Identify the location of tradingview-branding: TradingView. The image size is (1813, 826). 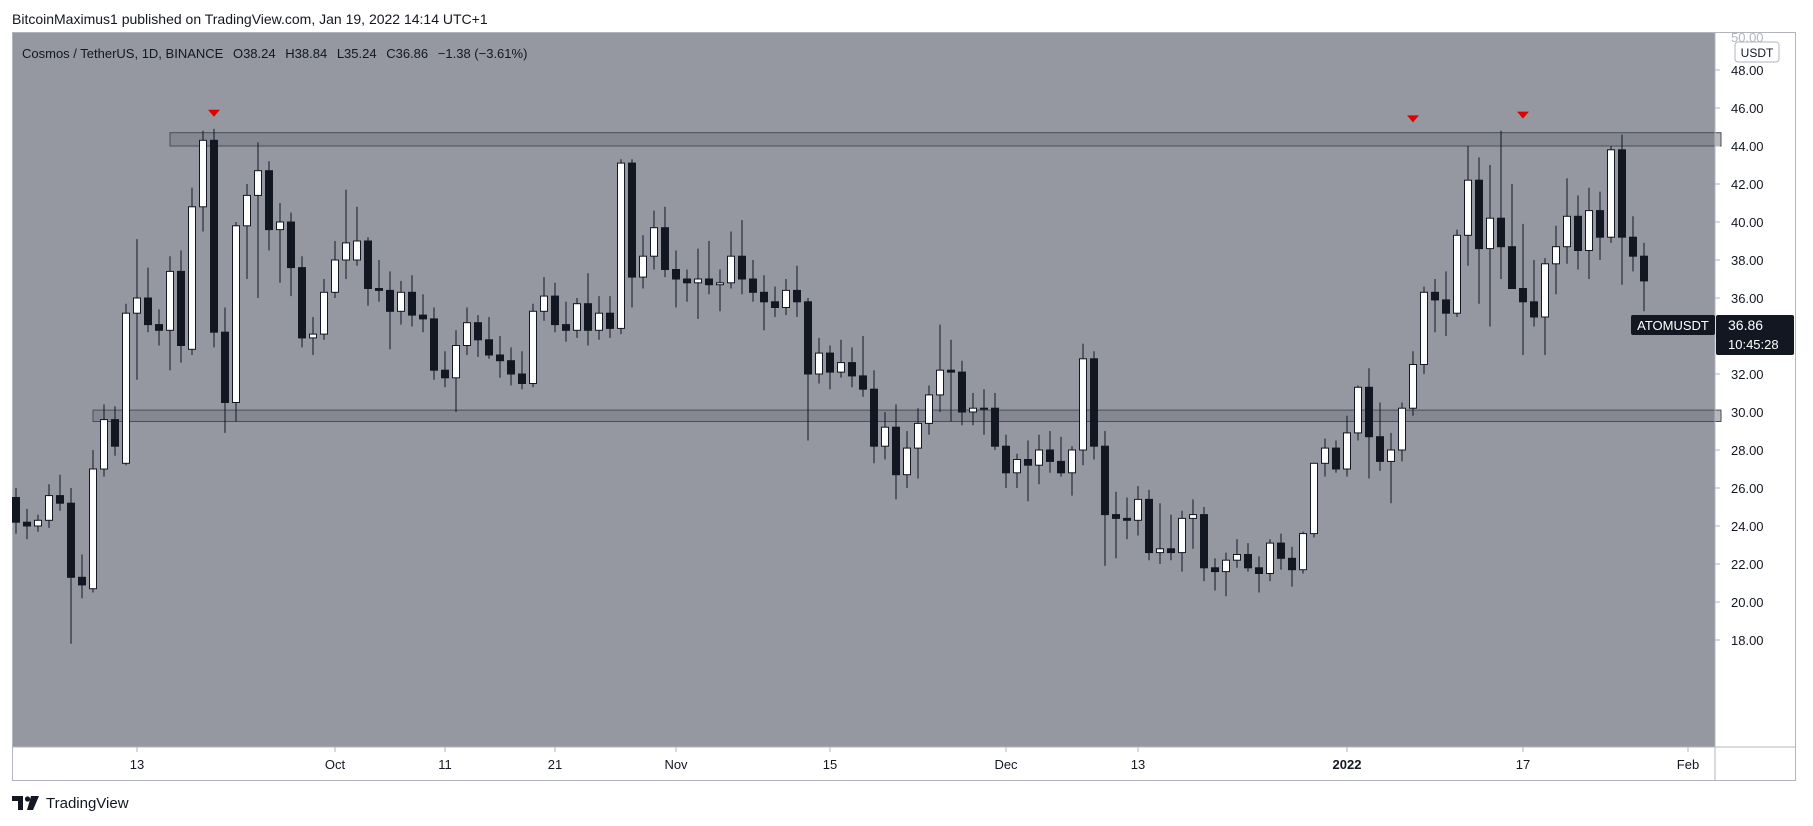
(70, 803).